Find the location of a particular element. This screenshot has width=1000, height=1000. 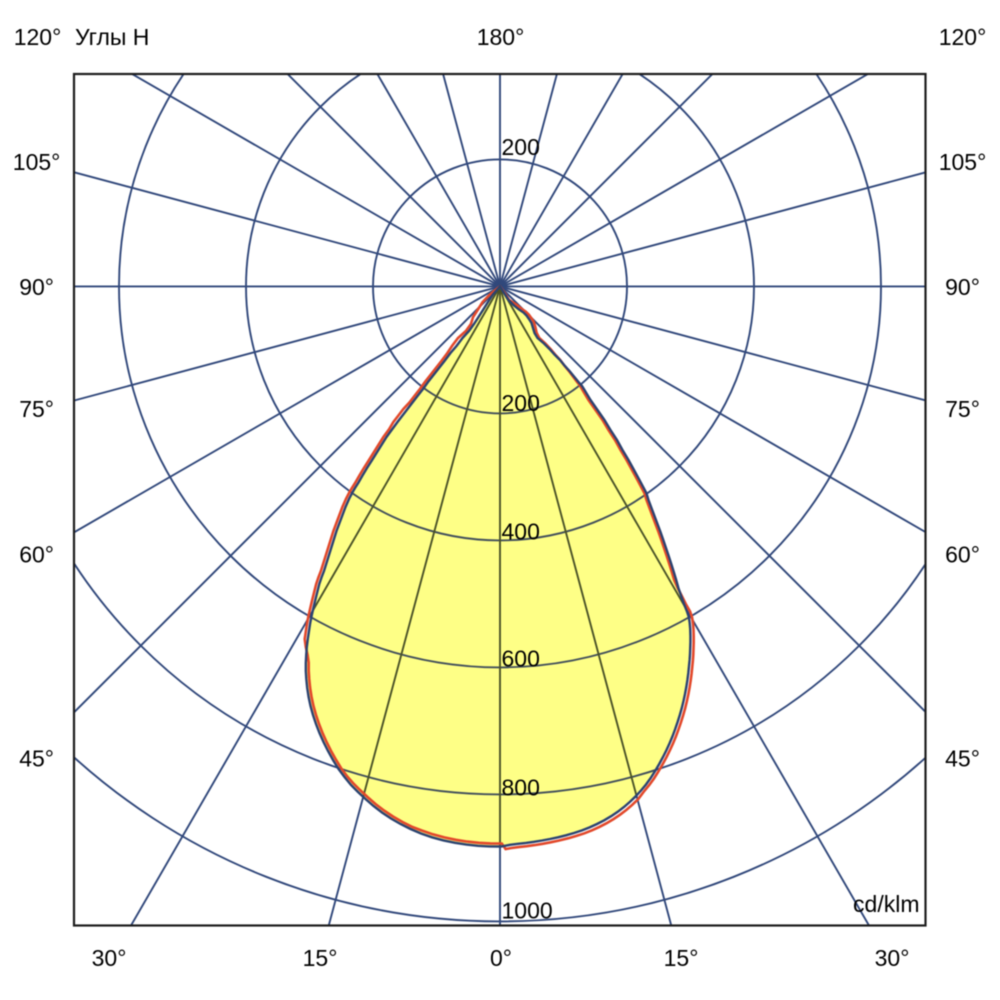

svg-text: 400 is located at coordinates (521, 532).